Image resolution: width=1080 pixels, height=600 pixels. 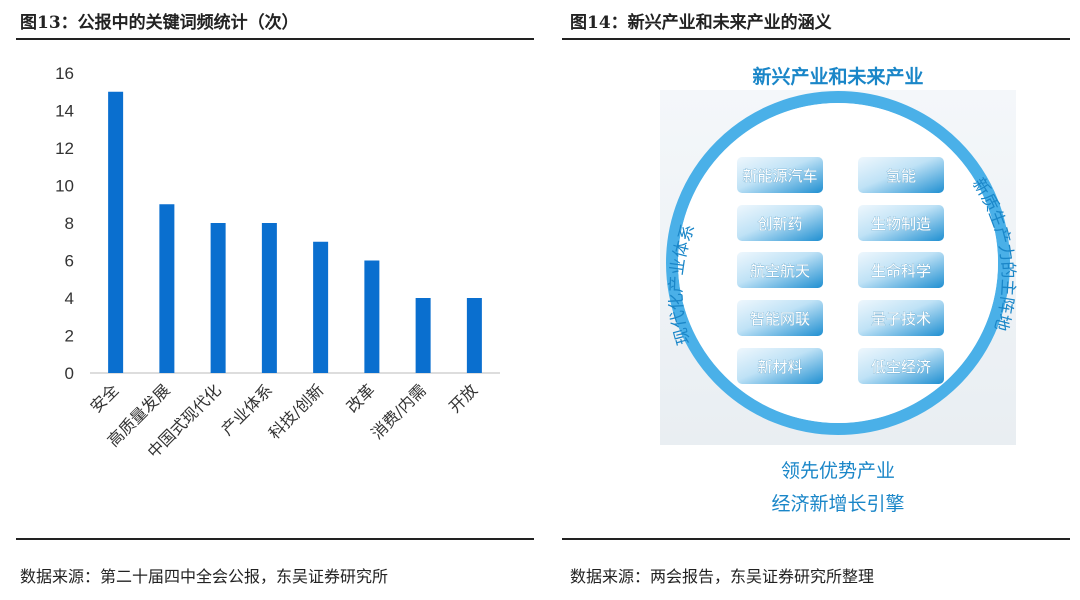 I want to click on industry-box-label: 生物制造, so click(x=901, y=224).